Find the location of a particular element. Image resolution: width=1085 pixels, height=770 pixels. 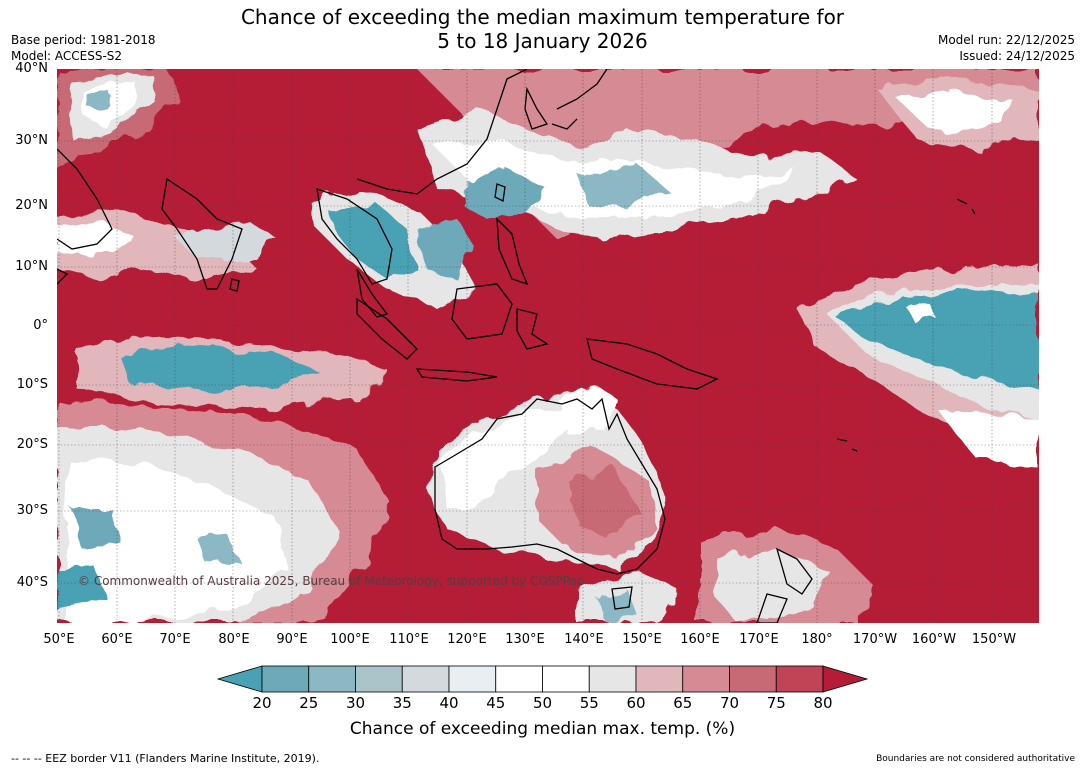

patch-indochina-teal is located at coordinates (372, 241).